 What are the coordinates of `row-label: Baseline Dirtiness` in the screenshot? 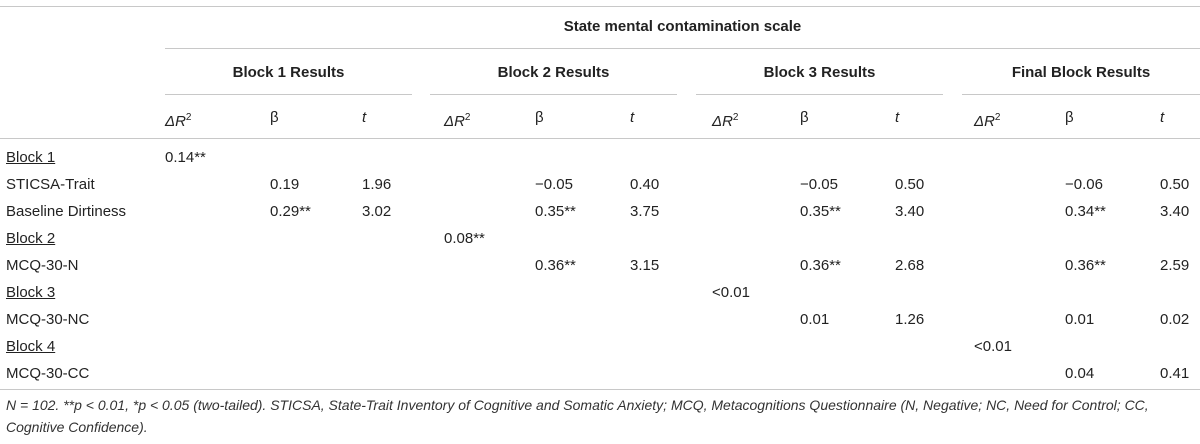 It's located at (66, 211).